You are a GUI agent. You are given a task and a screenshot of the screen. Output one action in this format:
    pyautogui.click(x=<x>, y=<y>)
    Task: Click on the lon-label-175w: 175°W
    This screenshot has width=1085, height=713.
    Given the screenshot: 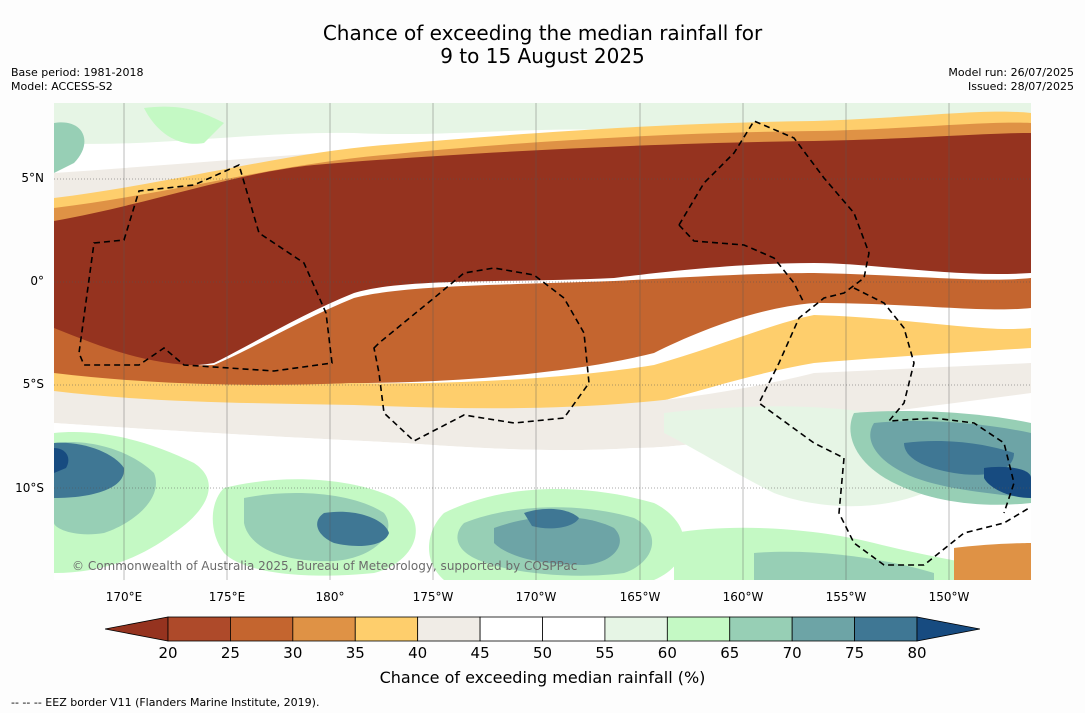 What is the action you would take?
    pyautogui.click(x=433, y=597)
    